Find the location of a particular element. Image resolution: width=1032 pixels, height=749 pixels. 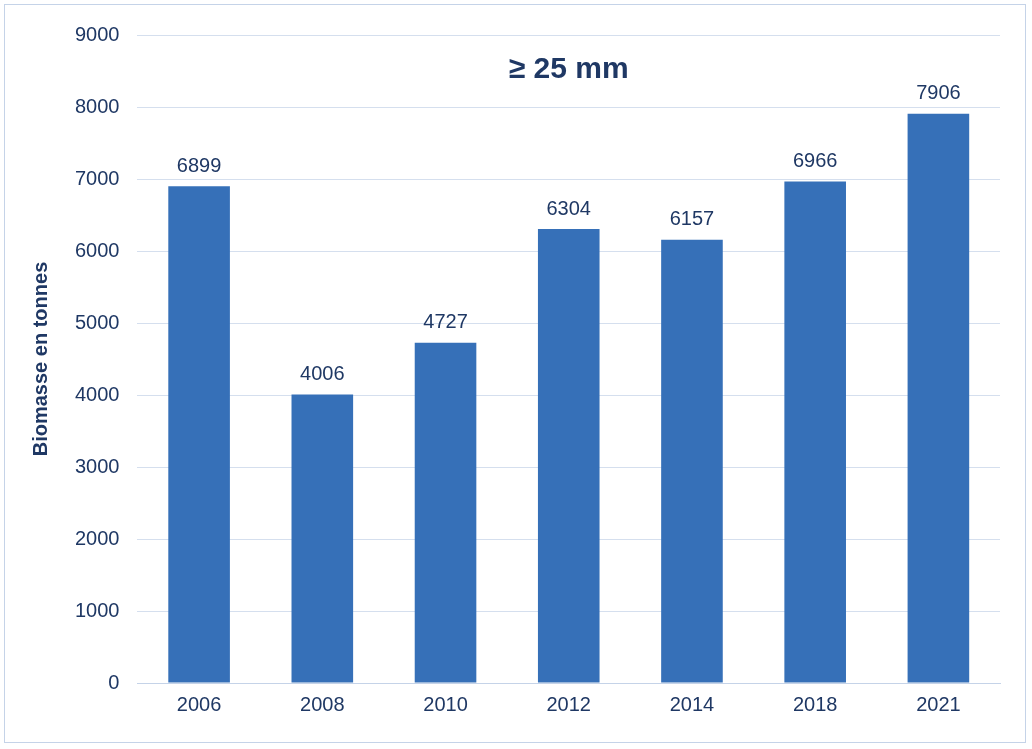

y-tick-label: 0 is located at coordinates (114, 681).